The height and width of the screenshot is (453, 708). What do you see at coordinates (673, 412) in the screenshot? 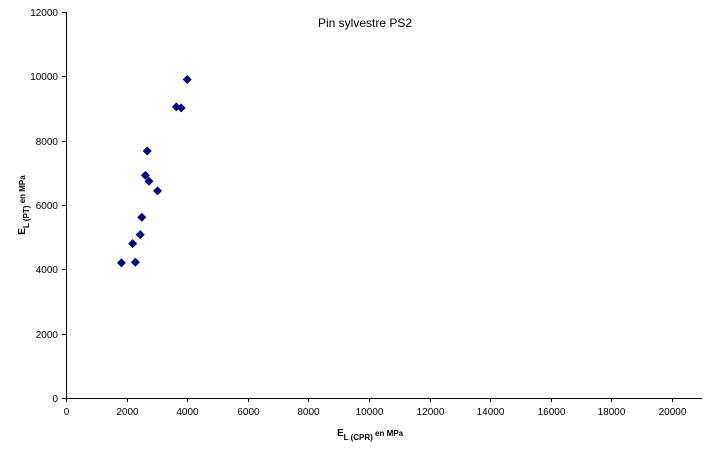
I see `x-tick-label: 20000` at bounding box center [673, 412].